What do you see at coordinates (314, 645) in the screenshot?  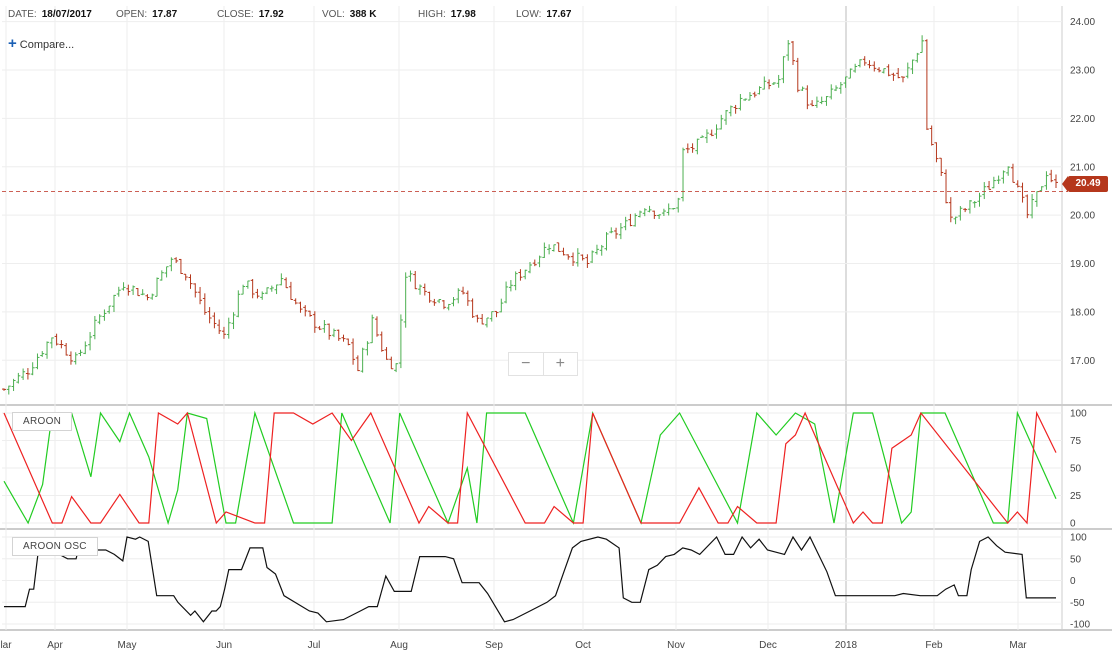 I see `x-tick-label: Jul` at bounding box center [314, 645].